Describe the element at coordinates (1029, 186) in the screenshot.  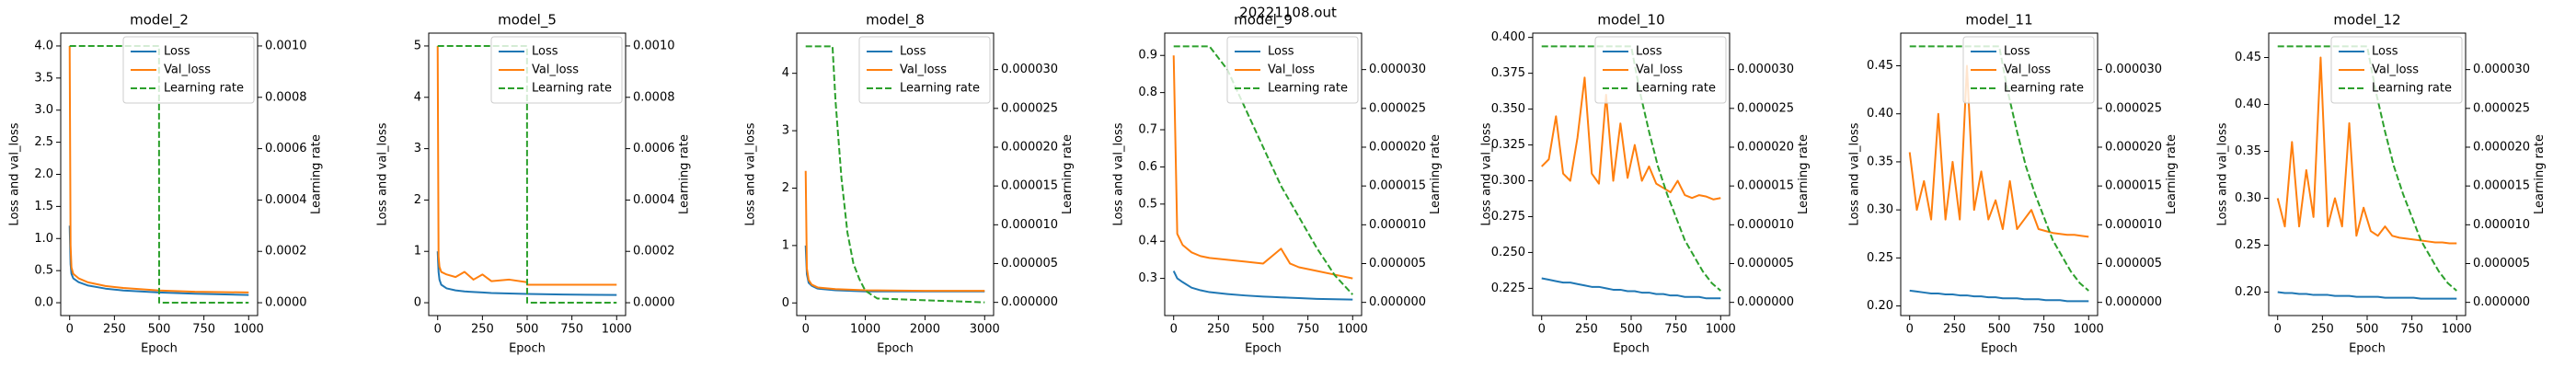
I see `y2-tick-label: 0.000015` at that location.